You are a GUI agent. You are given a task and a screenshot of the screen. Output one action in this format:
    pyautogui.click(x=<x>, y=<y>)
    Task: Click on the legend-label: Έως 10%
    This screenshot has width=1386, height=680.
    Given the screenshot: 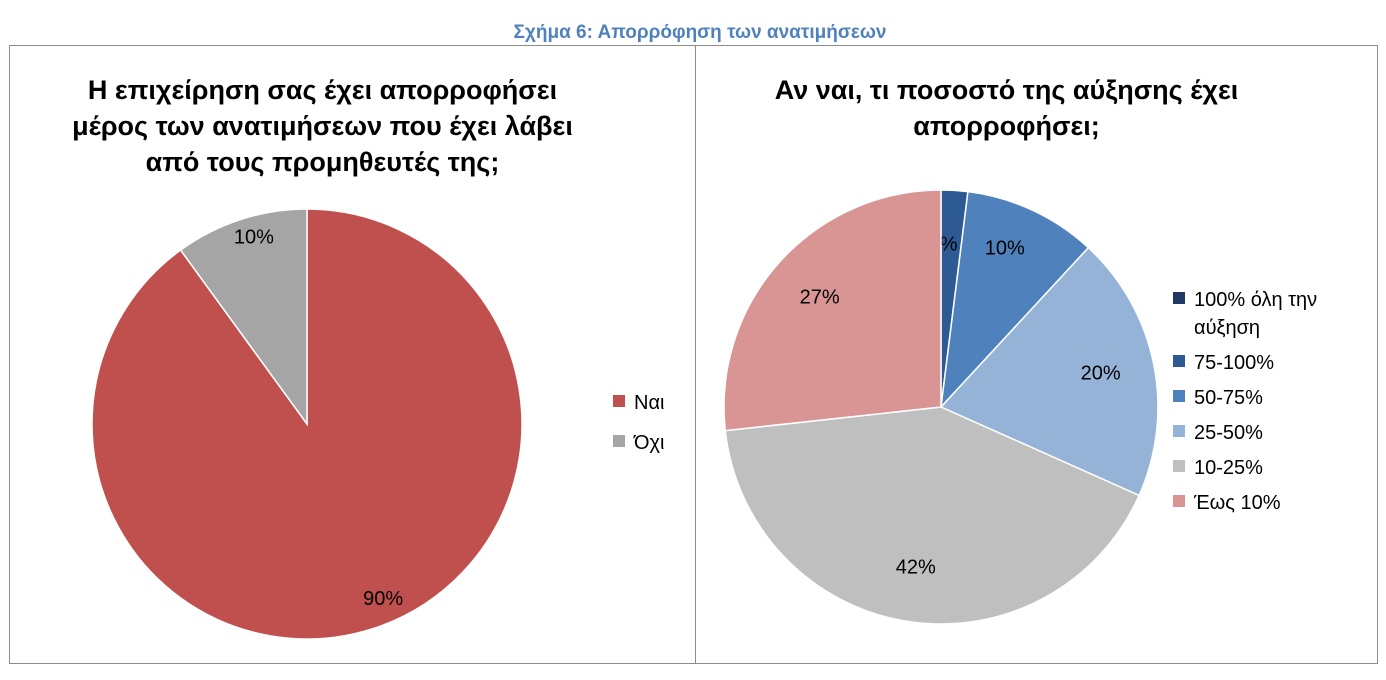 What is the action you would take?
    pyautogui.click(x=1237, y=503)
    